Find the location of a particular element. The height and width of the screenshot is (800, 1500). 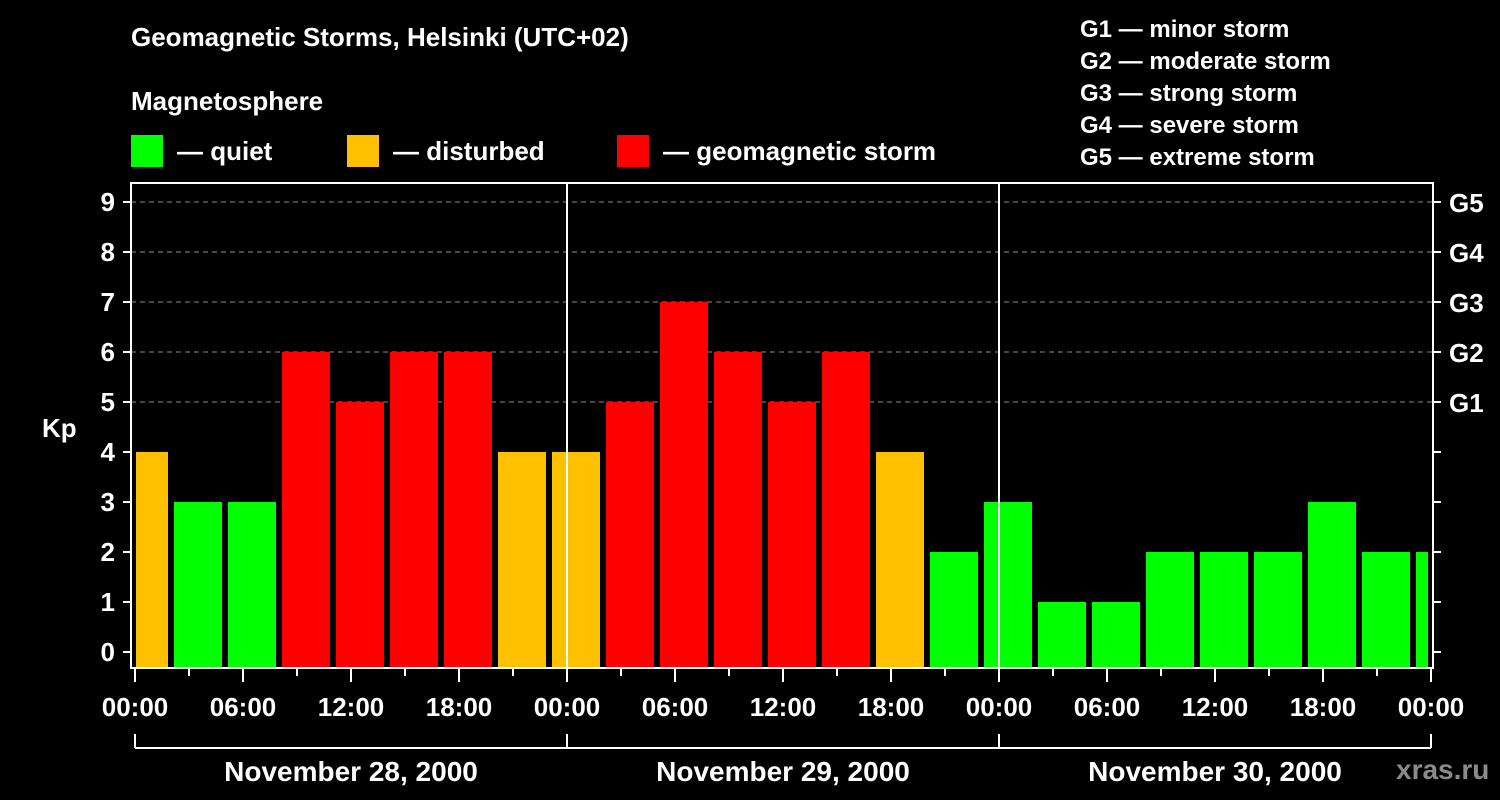

storm-scale-g4: G4 — severe storm is located at coordinates (1189, 125).